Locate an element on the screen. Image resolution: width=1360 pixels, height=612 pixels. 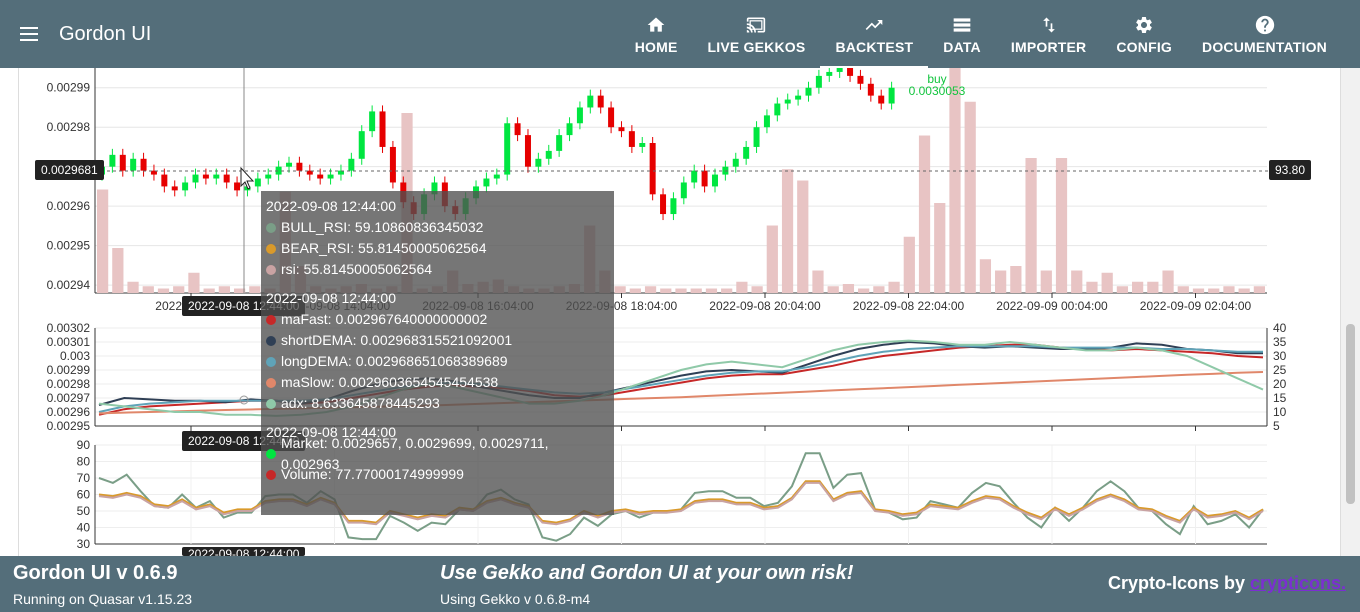
nav-documentation-label: DOCUMENTATION is located at coordinates (1264, 46).